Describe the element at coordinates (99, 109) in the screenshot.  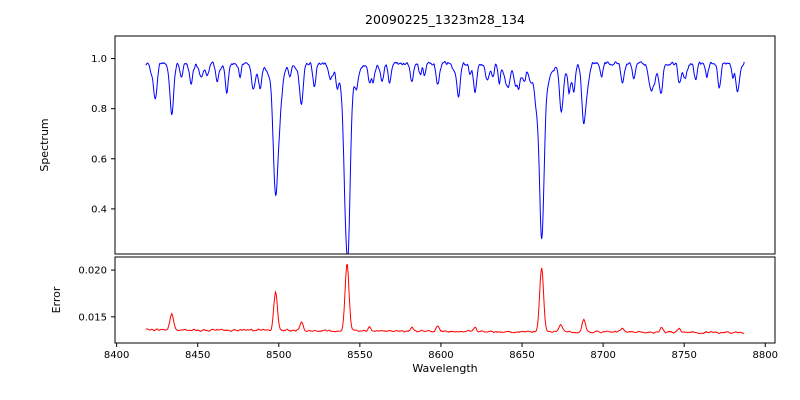
I see `y-tick-label: 0.8` at that location.